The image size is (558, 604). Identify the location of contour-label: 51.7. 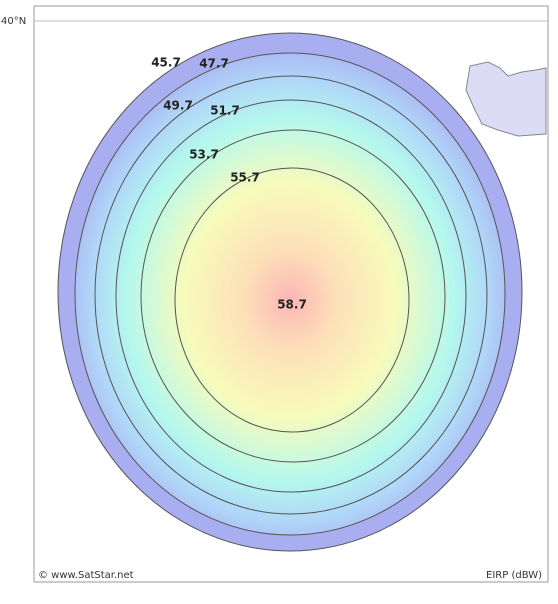
(225, 111).